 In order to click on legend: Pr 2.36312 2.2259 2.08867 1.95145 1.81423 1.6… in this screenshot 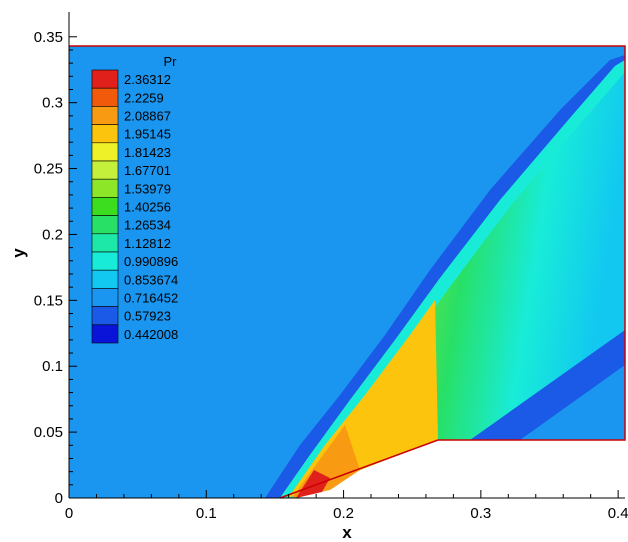, I will do `click(134, 199)`.